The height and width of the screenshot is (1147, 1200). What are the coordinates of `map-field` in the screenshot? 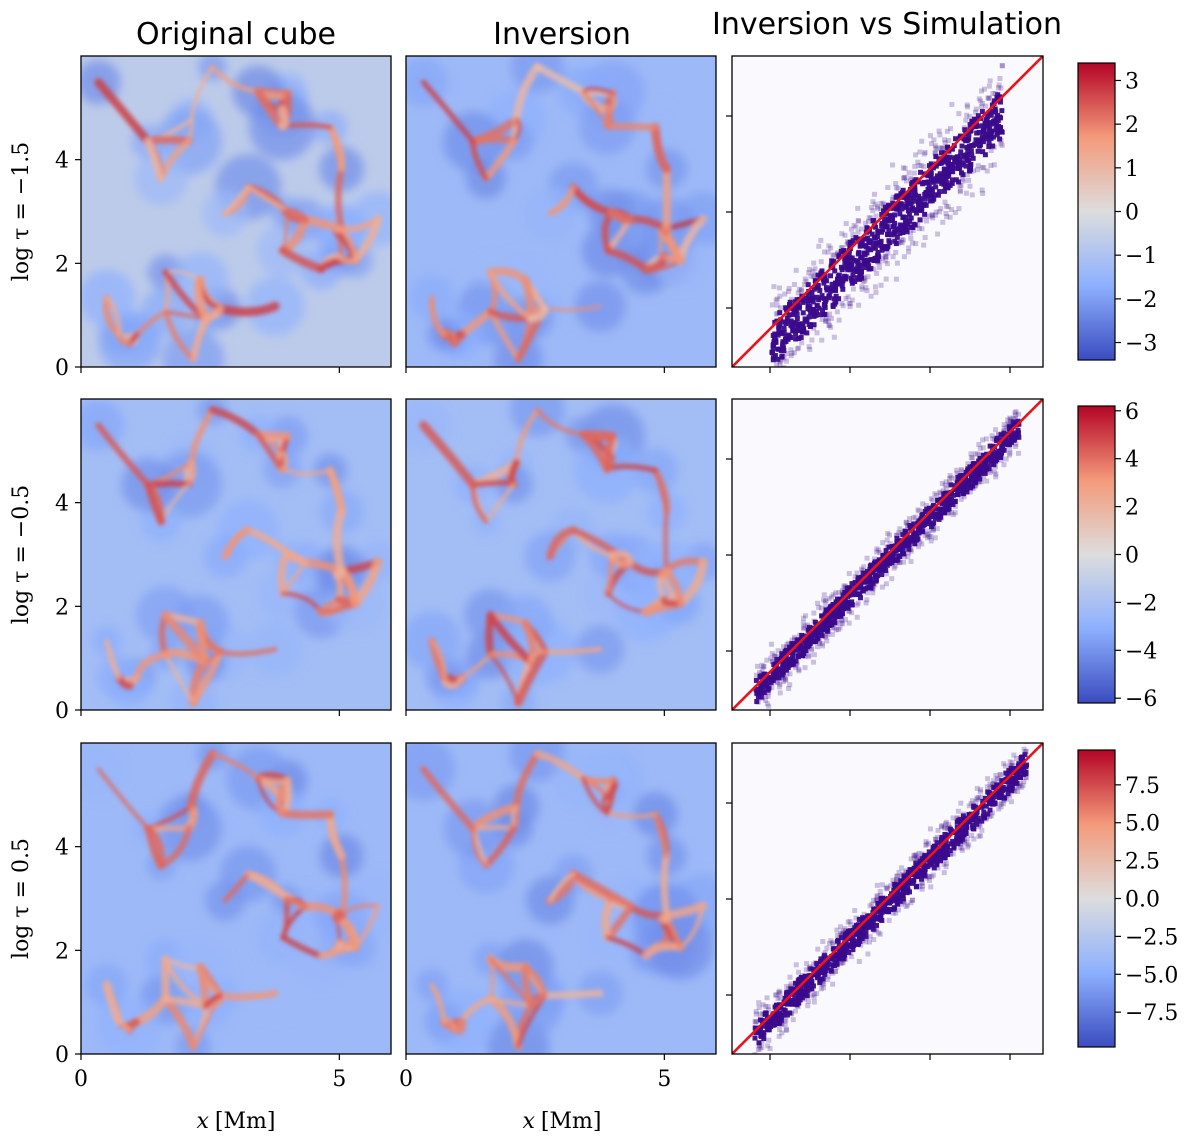 It's located at (561, 554).